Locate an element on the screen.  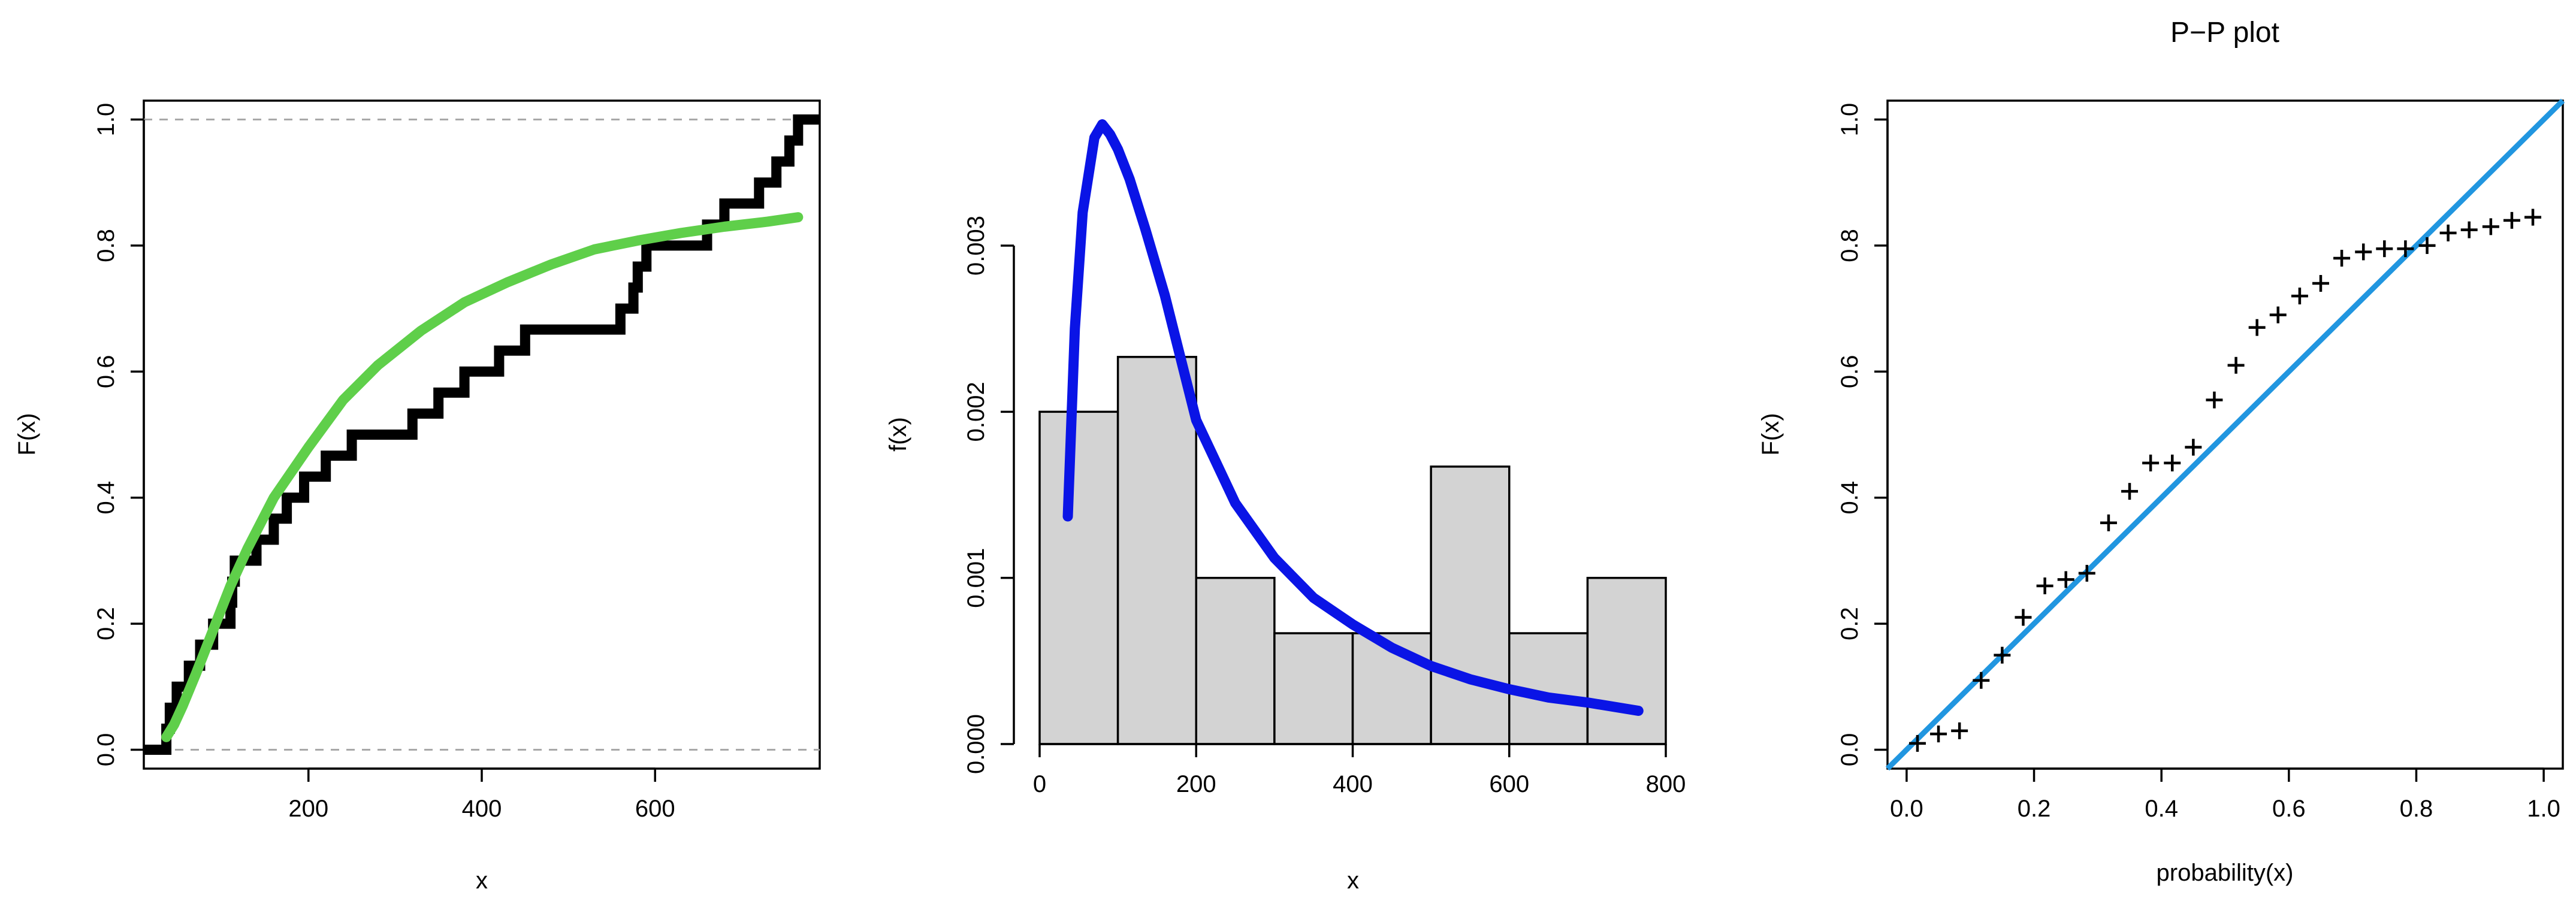
pp-ylabel: F(x) is located at coordinates (1771, 434).